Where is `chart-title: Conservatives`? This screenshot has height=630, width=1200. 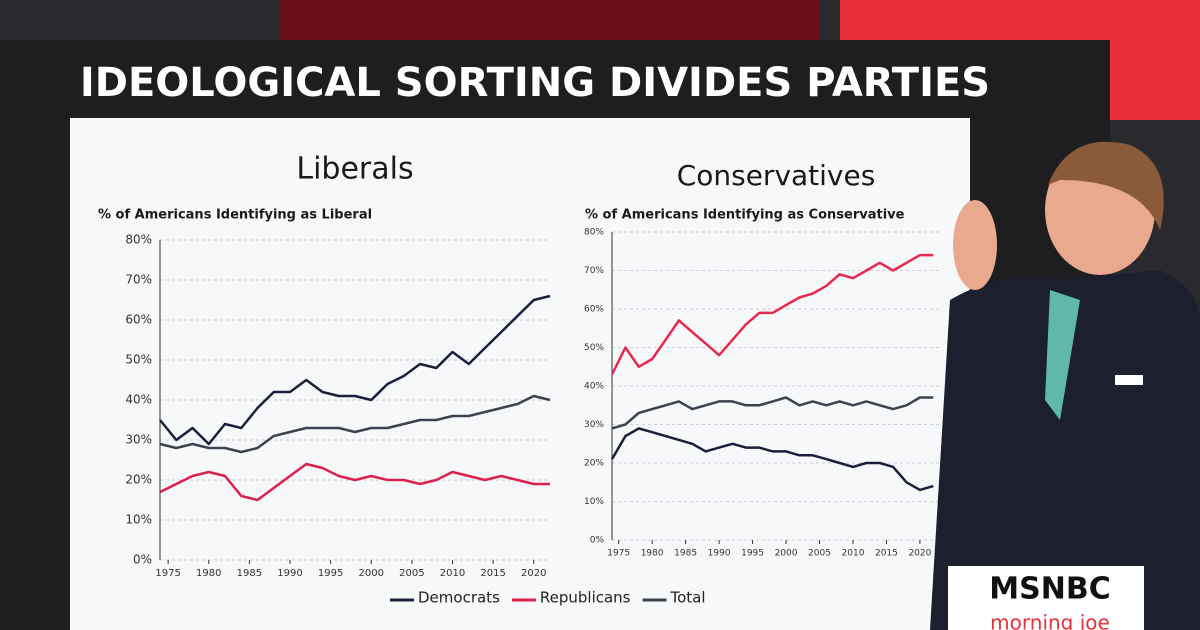 chart-title: Conservatives is located at coordinates (776, 175).